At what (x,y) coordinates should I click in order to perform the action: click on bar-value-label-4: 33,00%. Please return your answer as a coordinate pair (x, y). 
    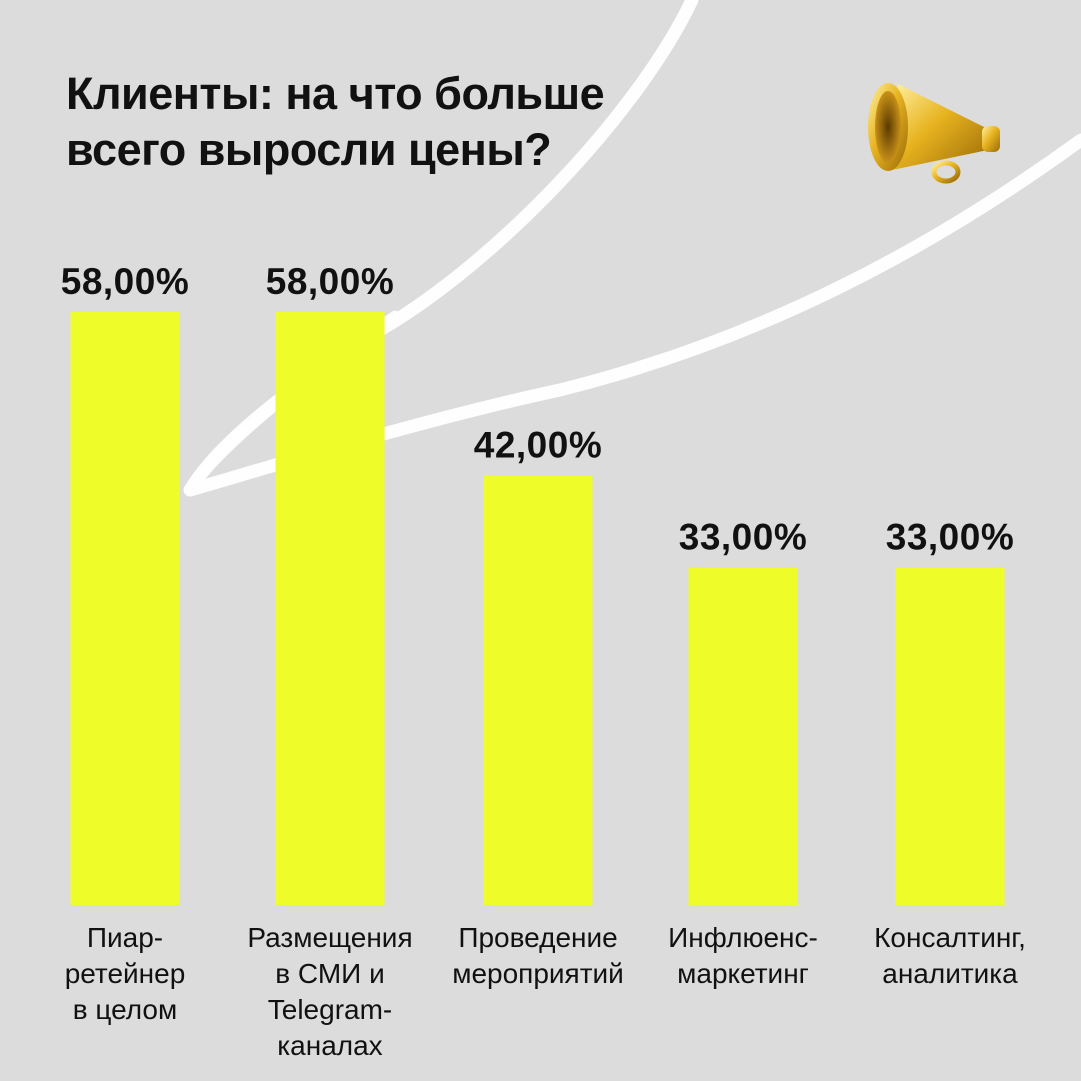
    Looking at the image, I should click on (743, 537).